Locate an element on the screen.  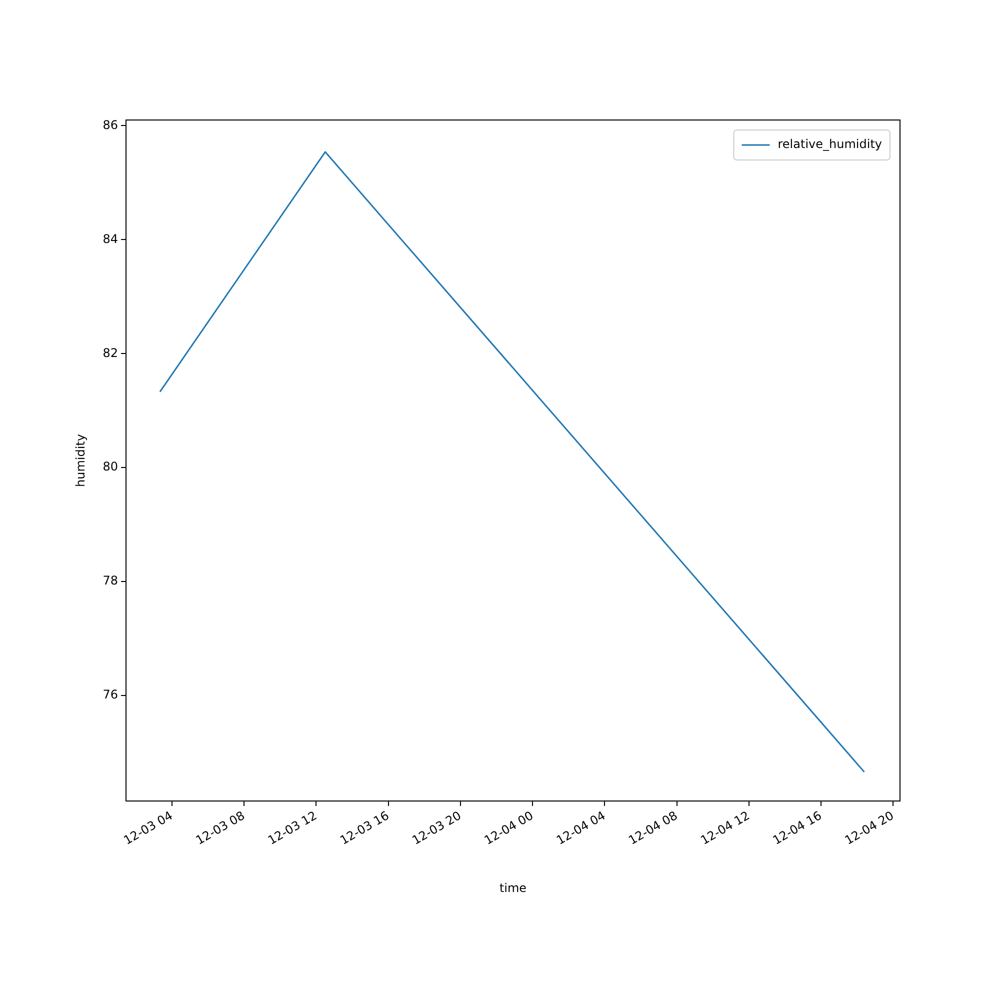
y-tick-label: 86 is located at coordinates (110, 125).